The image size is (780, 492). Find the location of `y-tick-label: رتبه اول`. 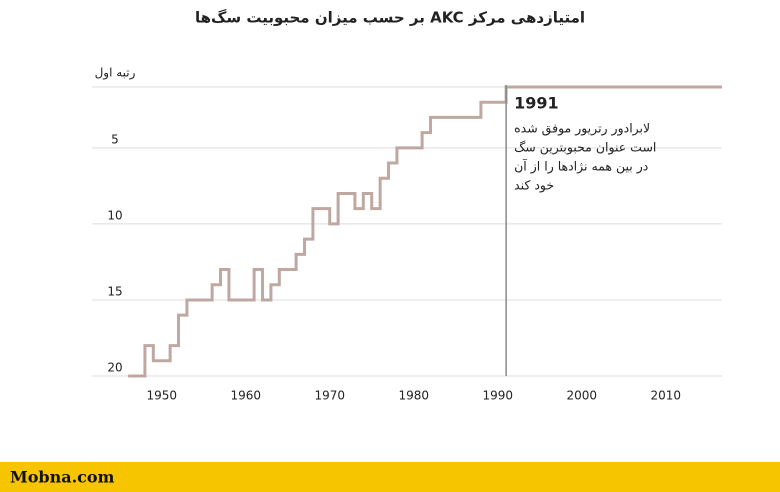

y-tick-label: رتبه اول is located at coordinates (115, 73).